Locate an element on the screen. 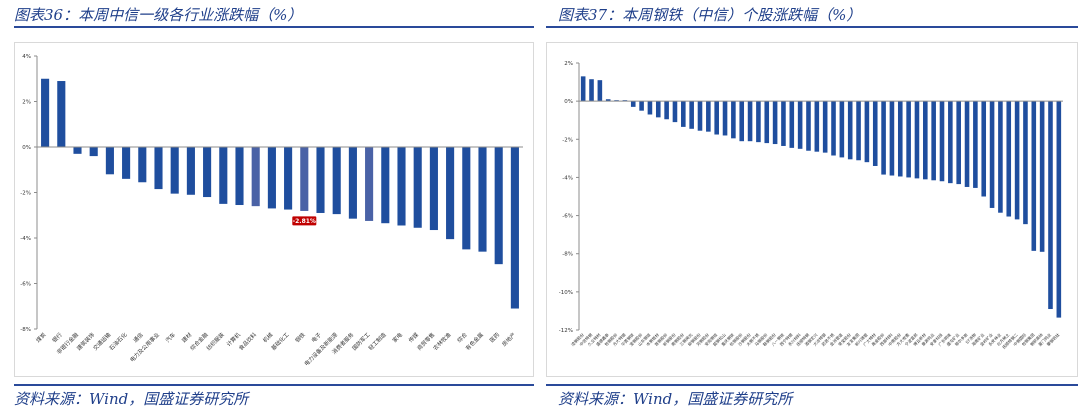 The image size is (1080, 409). annotation-badge is located at coordinates (304, 221).